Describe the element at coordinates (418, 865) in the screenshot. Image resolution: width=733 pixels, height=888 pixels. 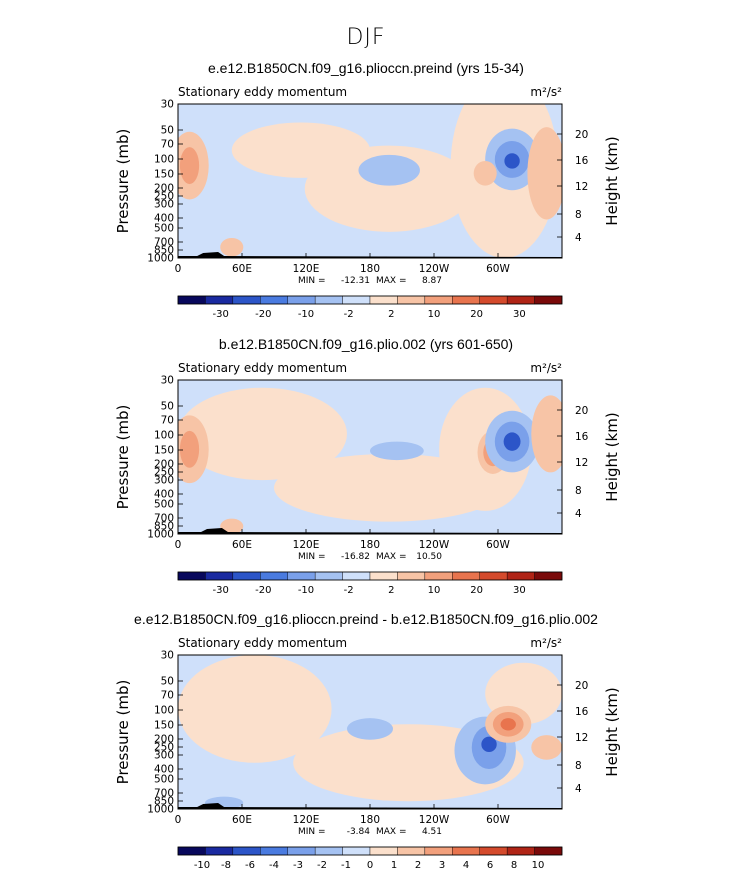
I see `colorbar-tick-label: 2` at that location.